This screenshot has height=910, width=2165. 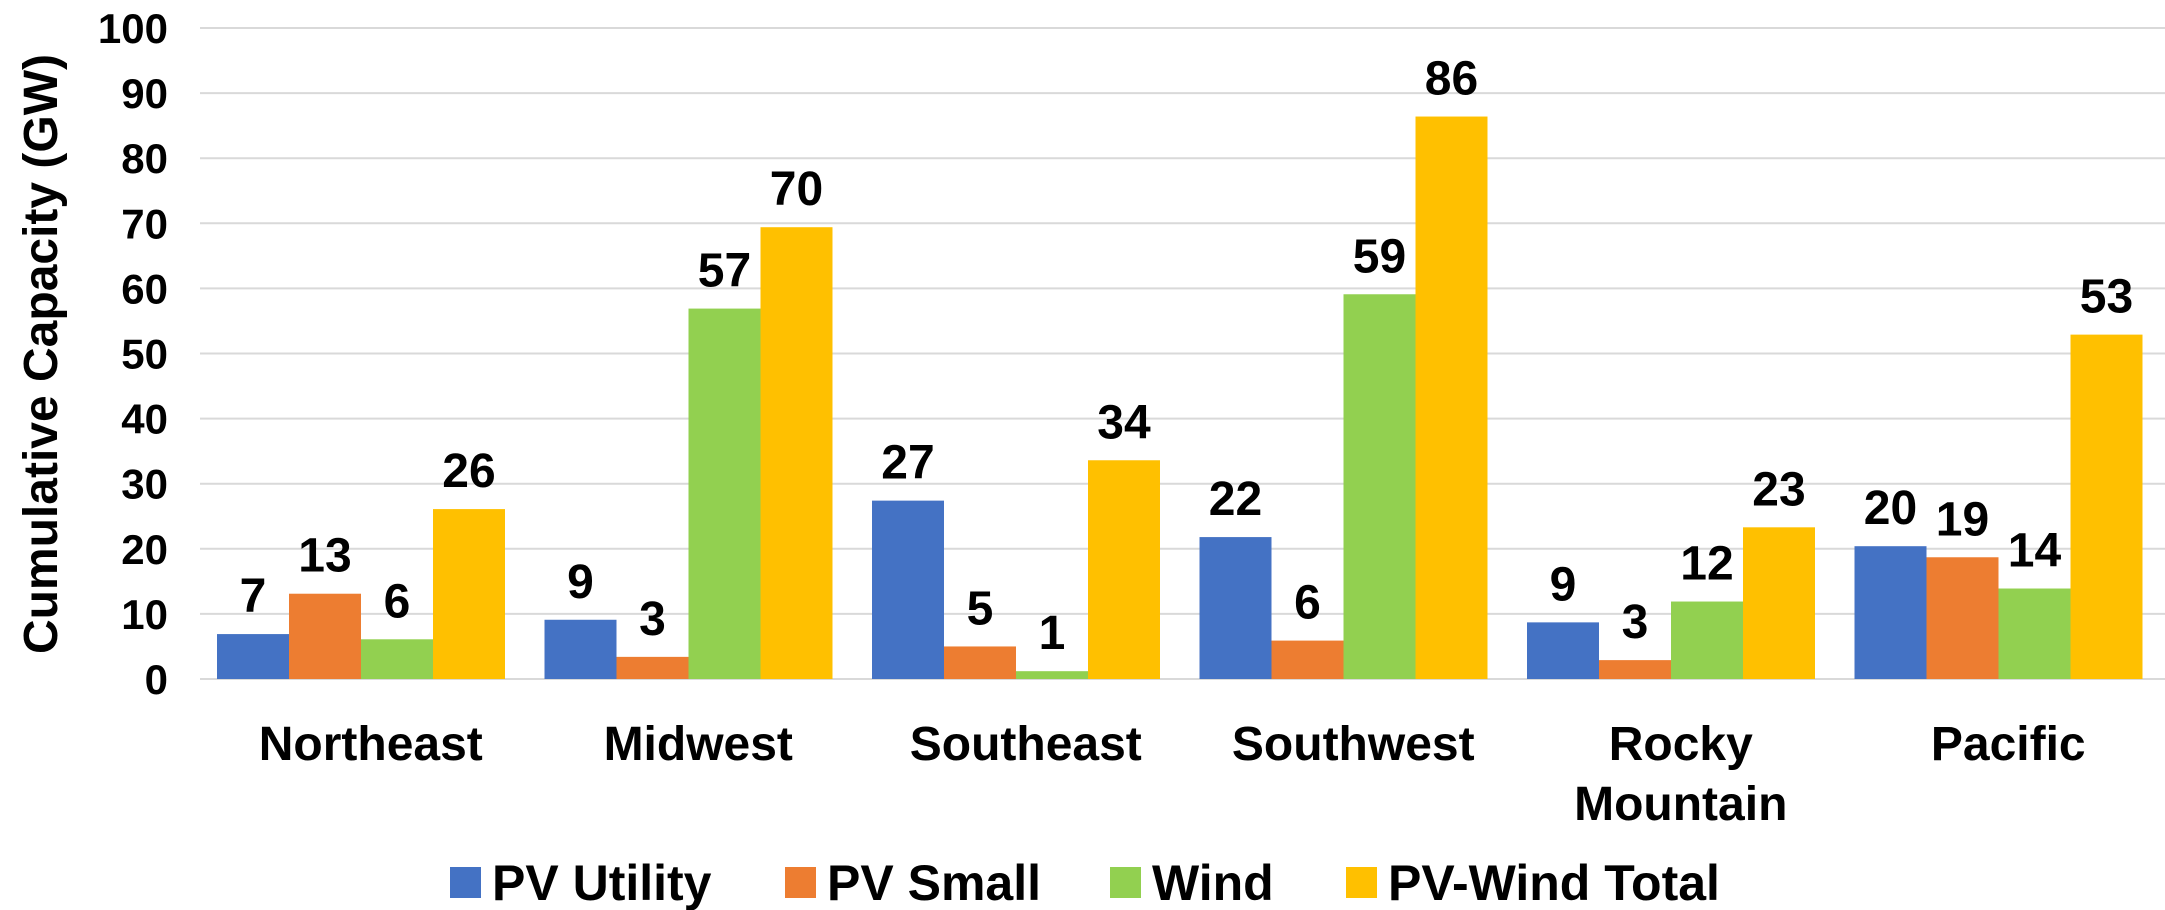 What do you see at coordinates (324, 556) in the screenshot?
I see `data-label: 13` at bounding box center [324, 556].